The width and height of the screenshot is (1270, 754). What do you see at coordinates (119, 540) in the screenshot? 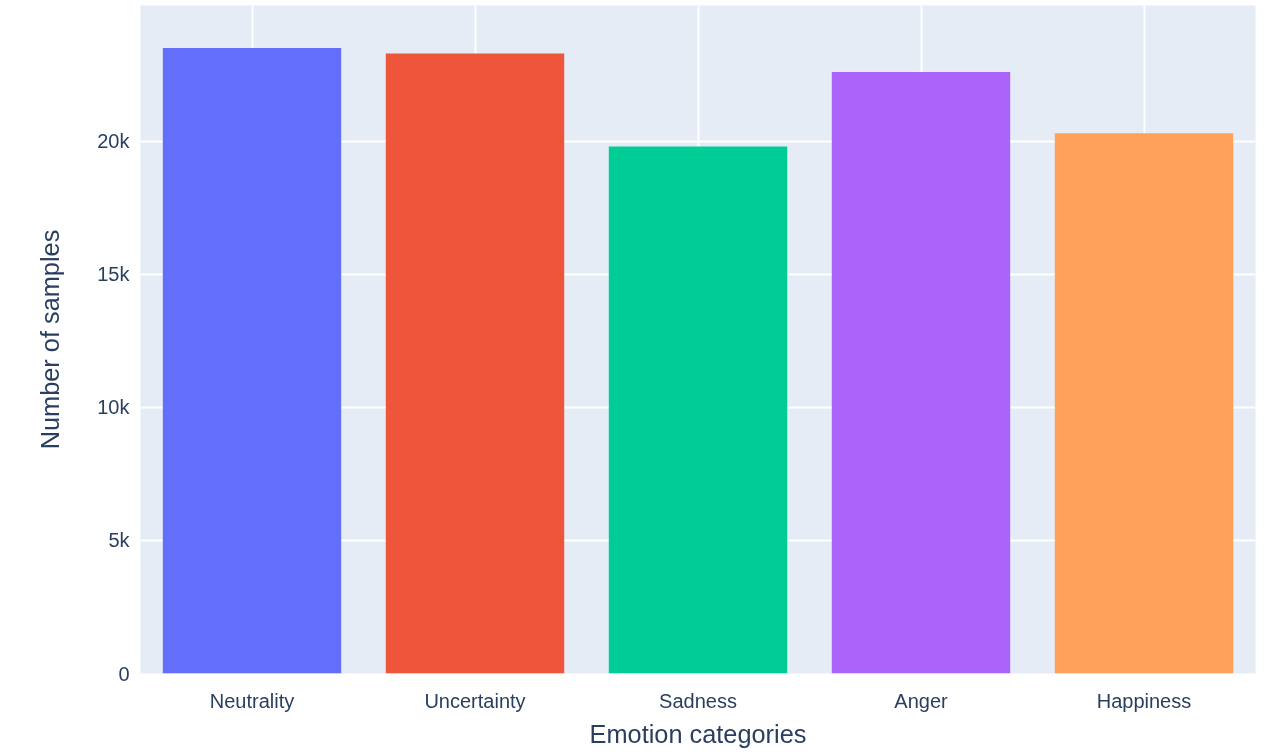
I see `y-tick-label: 5k` at bounding box center [119, 540].